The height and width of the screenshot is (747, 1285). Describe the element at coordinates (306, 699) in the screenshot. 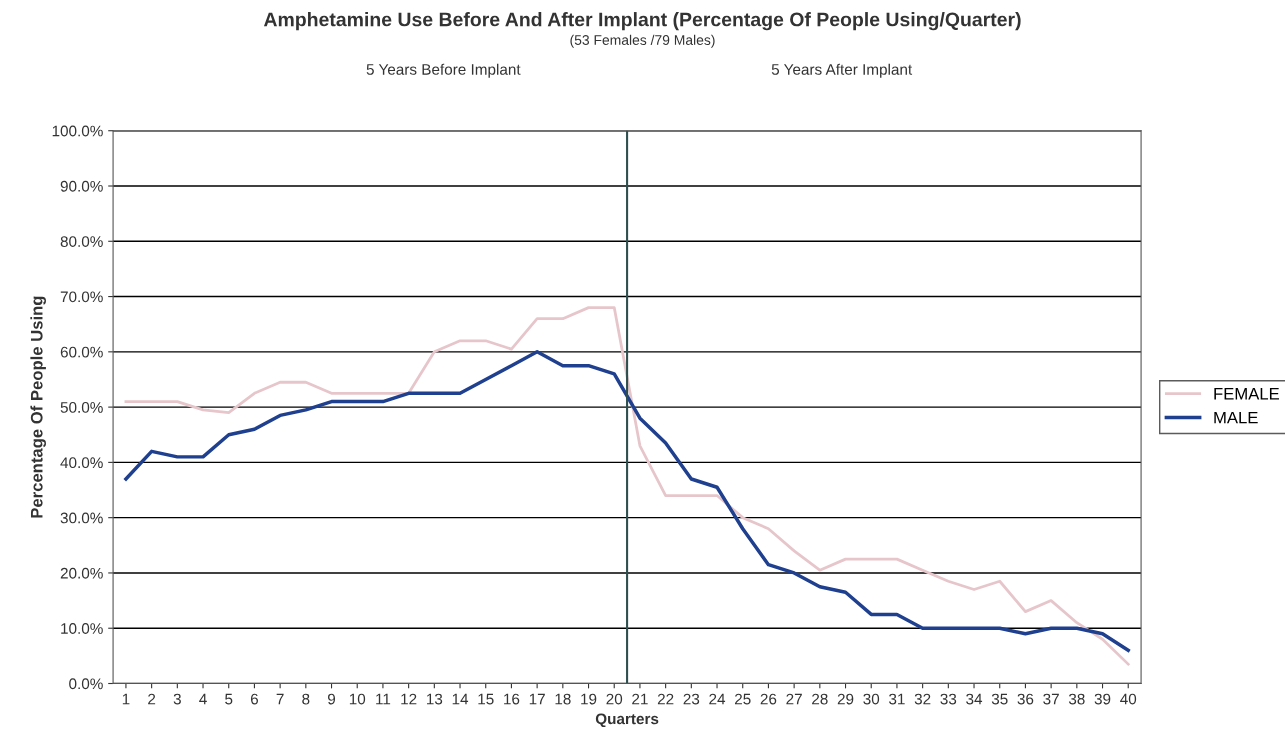

I see `x-tick-label: 8` at that location.